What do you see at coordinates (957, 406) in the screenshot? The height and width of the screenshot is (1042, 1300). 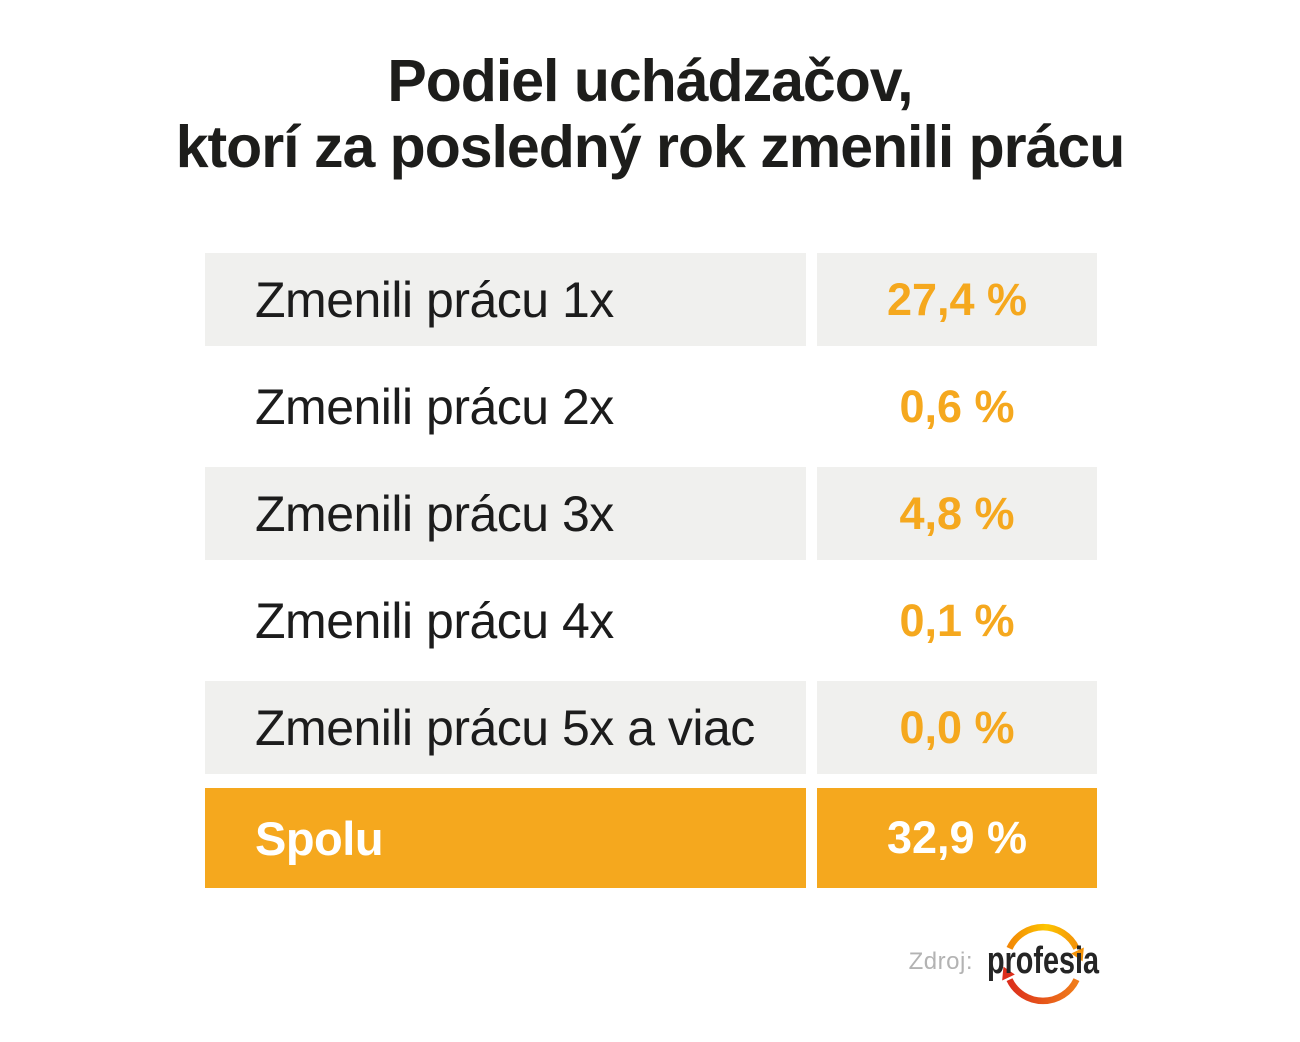 I see `row-value: 0,6 %` at bounding box center [957, 406].